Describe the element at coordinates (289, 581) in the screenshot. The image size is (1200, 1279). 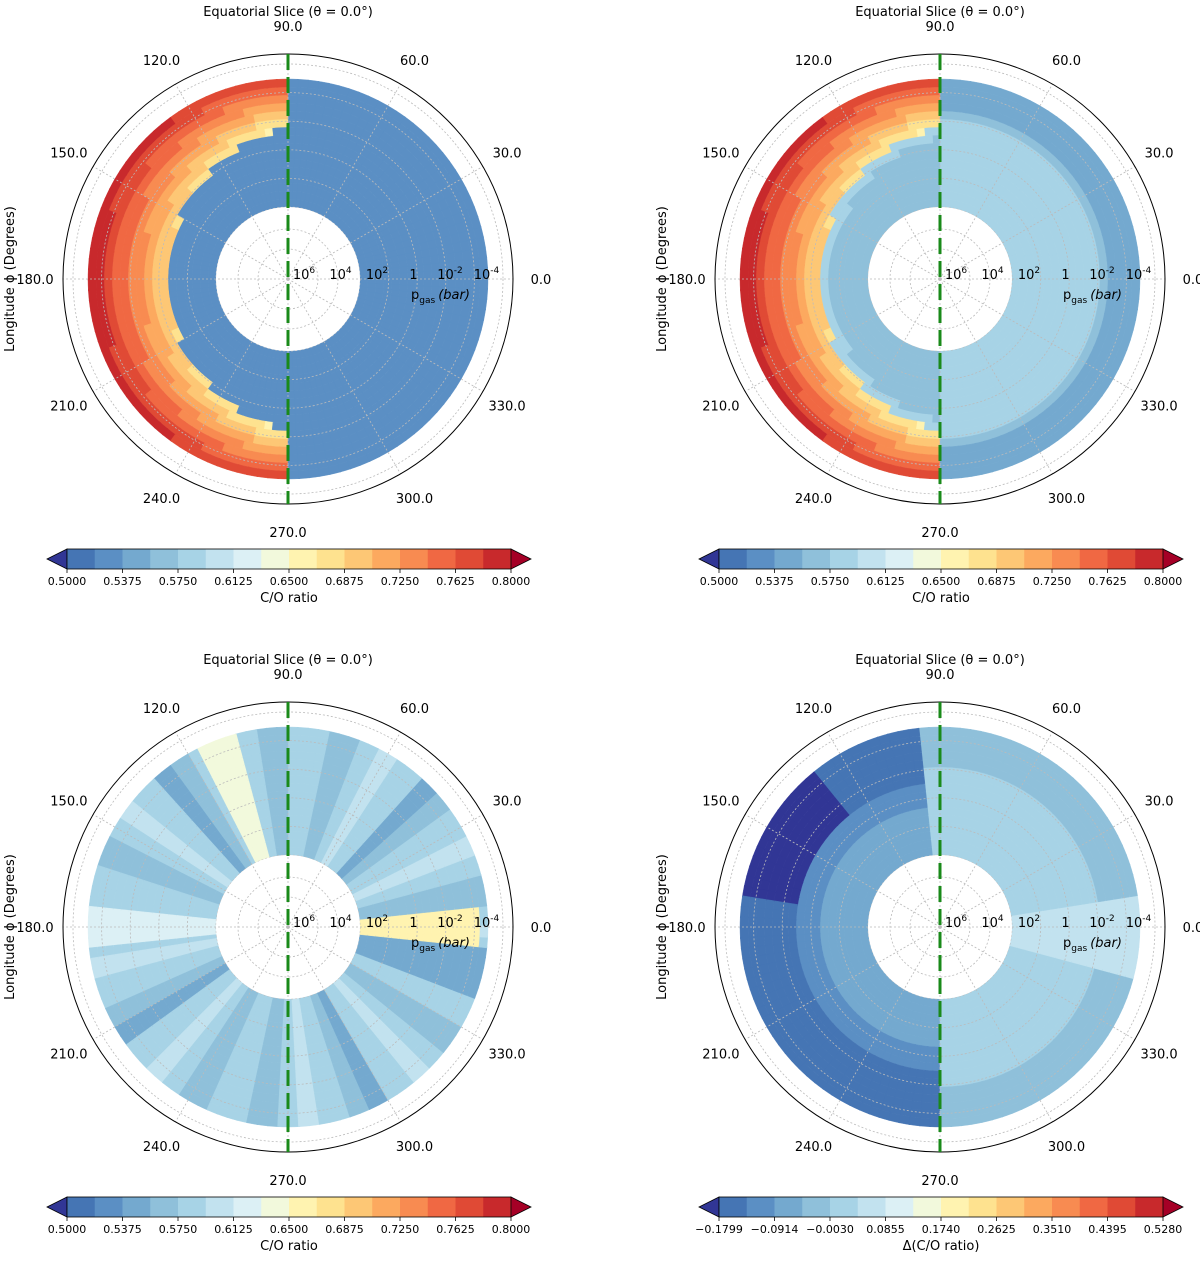
I see `colorbar-tick-label: 0.6500` at that location.